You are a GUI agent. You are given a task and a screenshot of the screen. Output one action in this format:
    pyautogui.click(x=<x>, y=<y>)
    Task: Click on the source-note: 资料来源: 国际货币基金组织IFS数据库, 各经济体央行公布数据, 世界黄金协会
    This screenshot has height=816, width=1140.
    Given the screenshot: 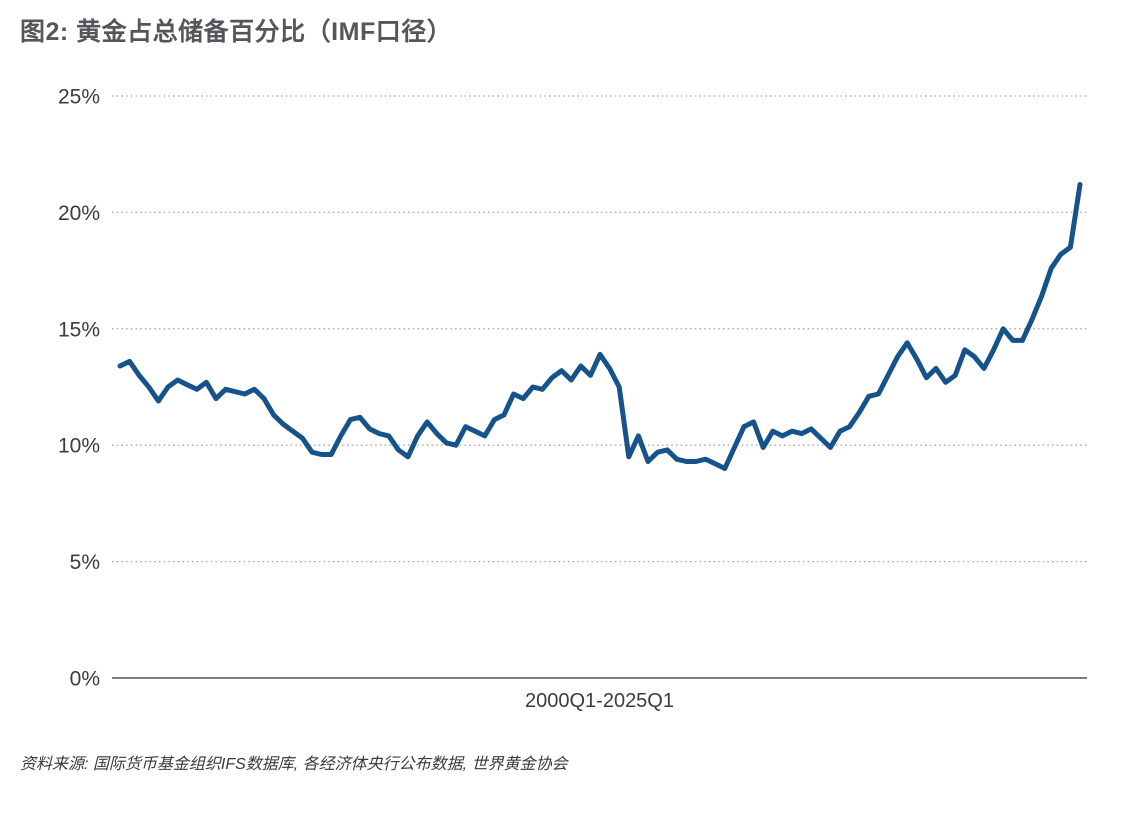 What is the action you would take?
    pyautogui.click(x=294, y=764)
    